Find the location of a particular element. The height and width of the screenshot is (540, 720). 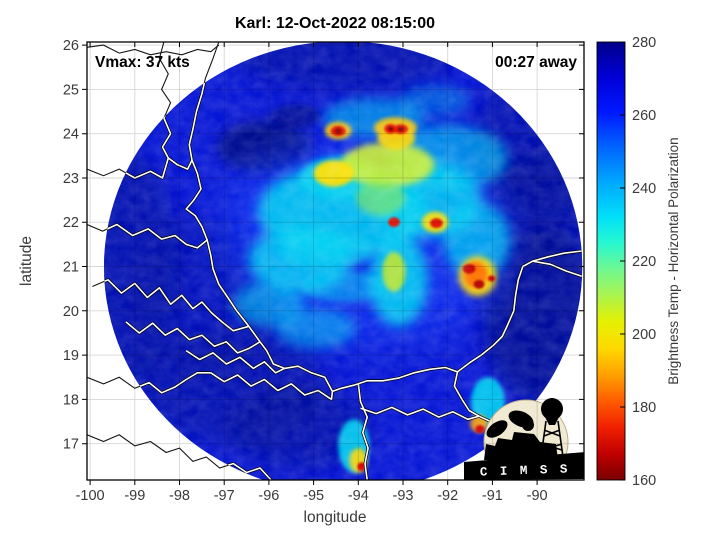

y-tick-label: 24 is located at coordinates (71, 135).